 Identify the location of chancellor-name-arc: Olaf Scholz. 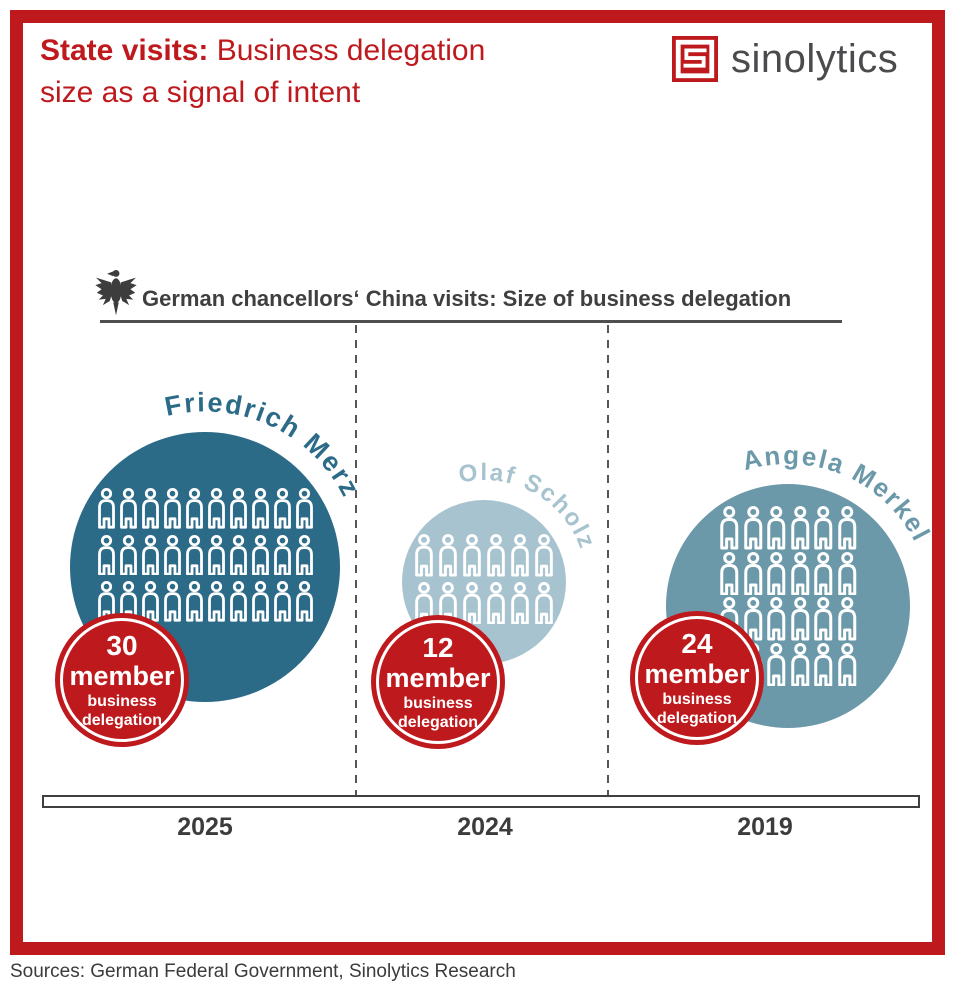
(529, 506).